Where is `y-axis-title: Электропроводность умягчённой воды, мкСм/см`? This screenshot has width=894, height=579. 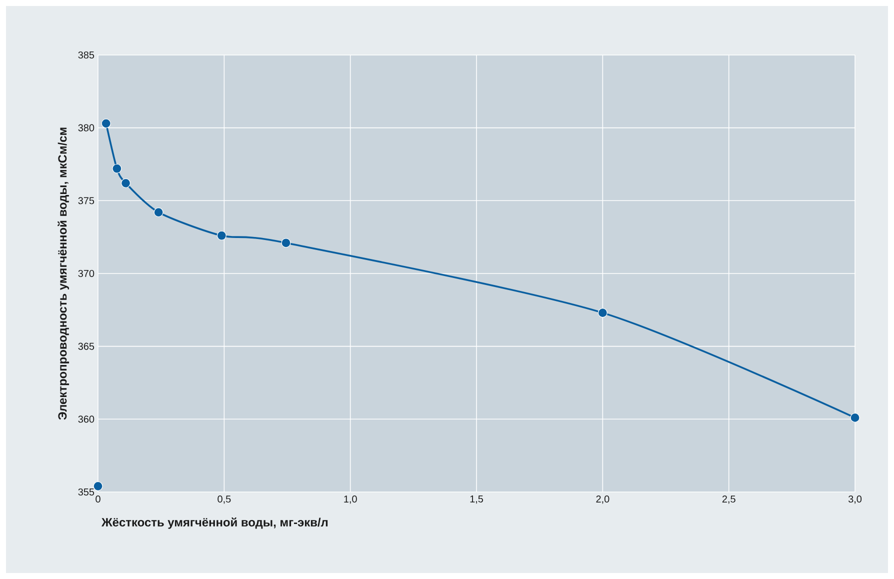 y-axis-title: Электропроводность умягчённой воды, мкСм/см is located at coordinates (64, 274).